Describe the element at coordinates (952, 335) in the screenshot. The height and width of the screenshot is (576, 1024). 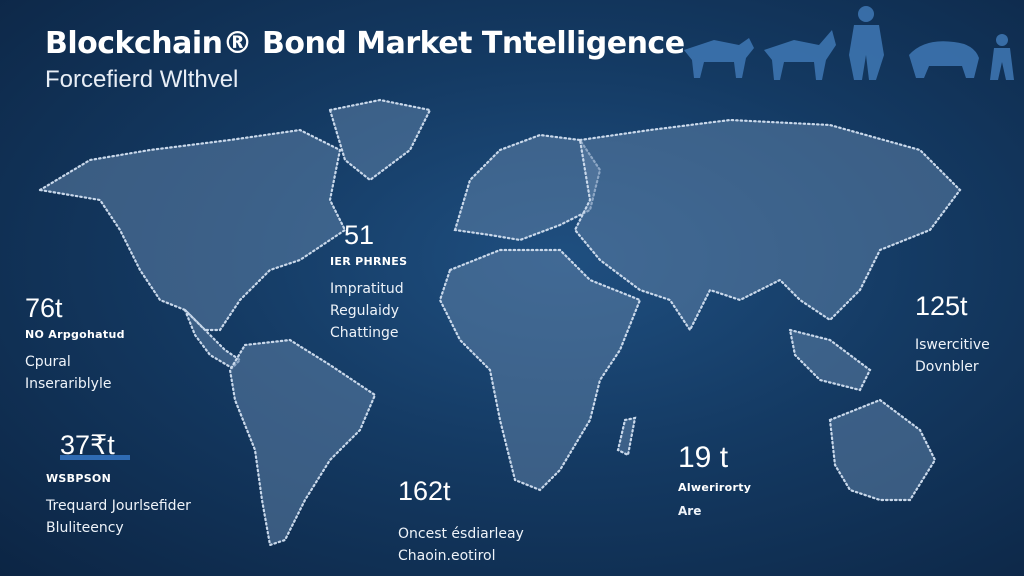
I see `stat-card: 125t Iswercitive Dovnbler` at that location.